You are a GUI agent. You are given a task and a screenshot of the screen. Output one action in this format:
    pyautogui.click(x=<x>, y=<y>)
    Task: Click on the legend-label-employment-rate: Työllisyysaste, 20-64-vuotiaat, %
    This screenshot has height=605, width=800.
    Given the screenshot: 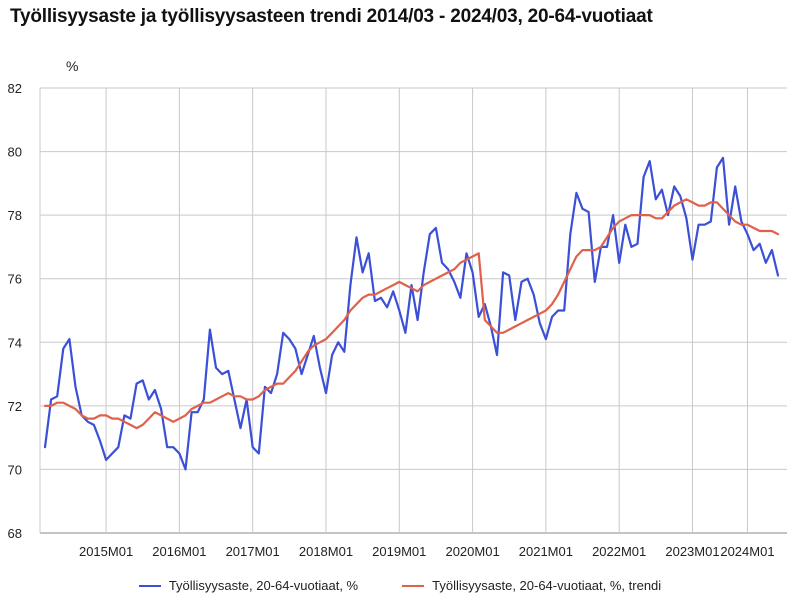 What is the action you would take?
    pyautogui.click(x=263, y=585)
    